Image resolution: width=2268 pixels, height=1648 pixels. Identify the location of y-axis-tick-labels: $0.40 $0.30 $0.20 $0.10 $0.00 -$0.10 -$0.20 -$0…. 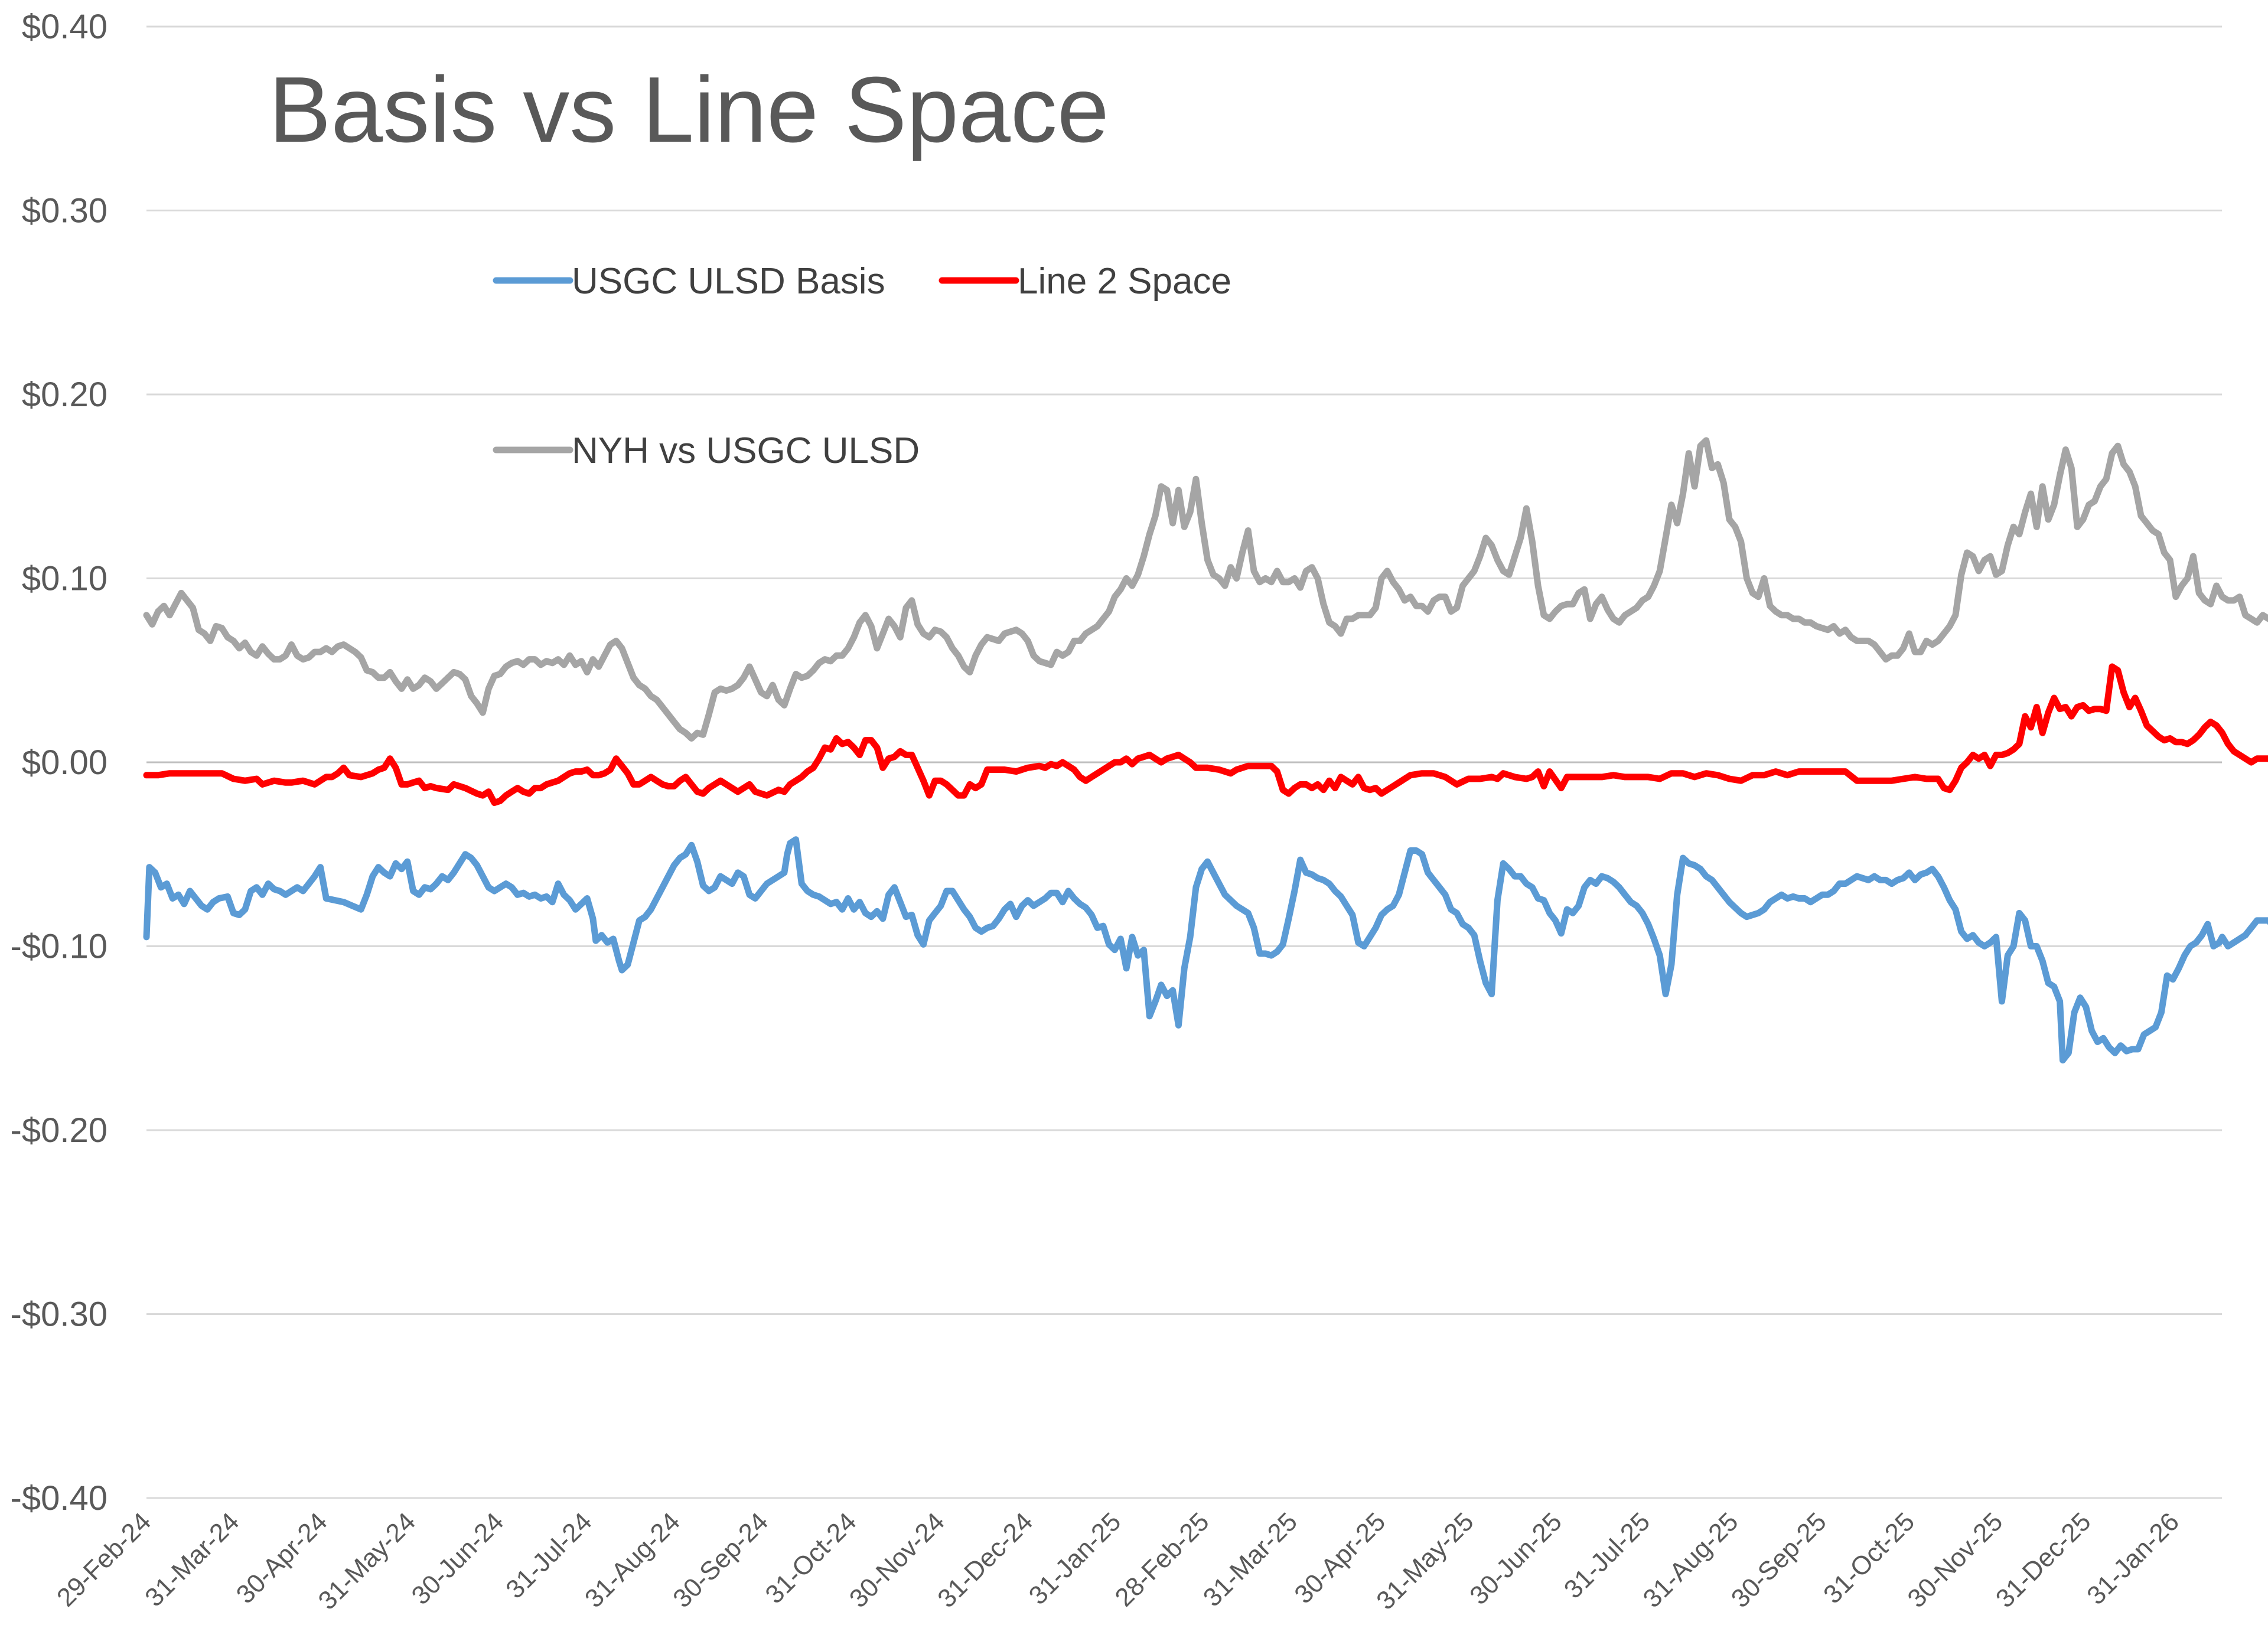
(59, 763).